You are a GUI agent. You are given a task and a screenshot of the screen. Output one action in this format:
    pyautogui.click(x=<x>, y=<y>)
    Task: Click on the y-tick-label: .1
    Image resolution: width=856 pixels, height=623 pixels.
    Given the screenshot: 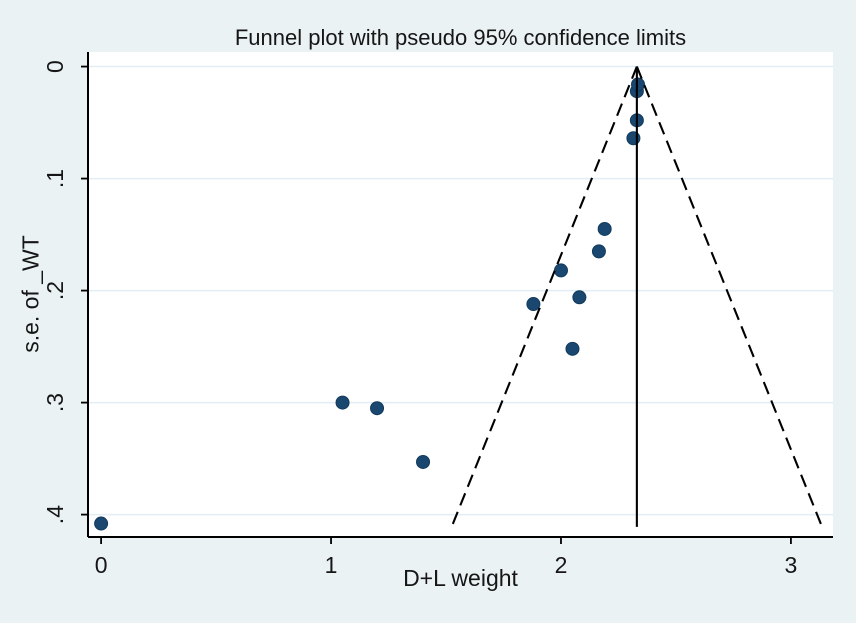 What is the action you would take?
    pyautogui.click(x=55, y=178)
    